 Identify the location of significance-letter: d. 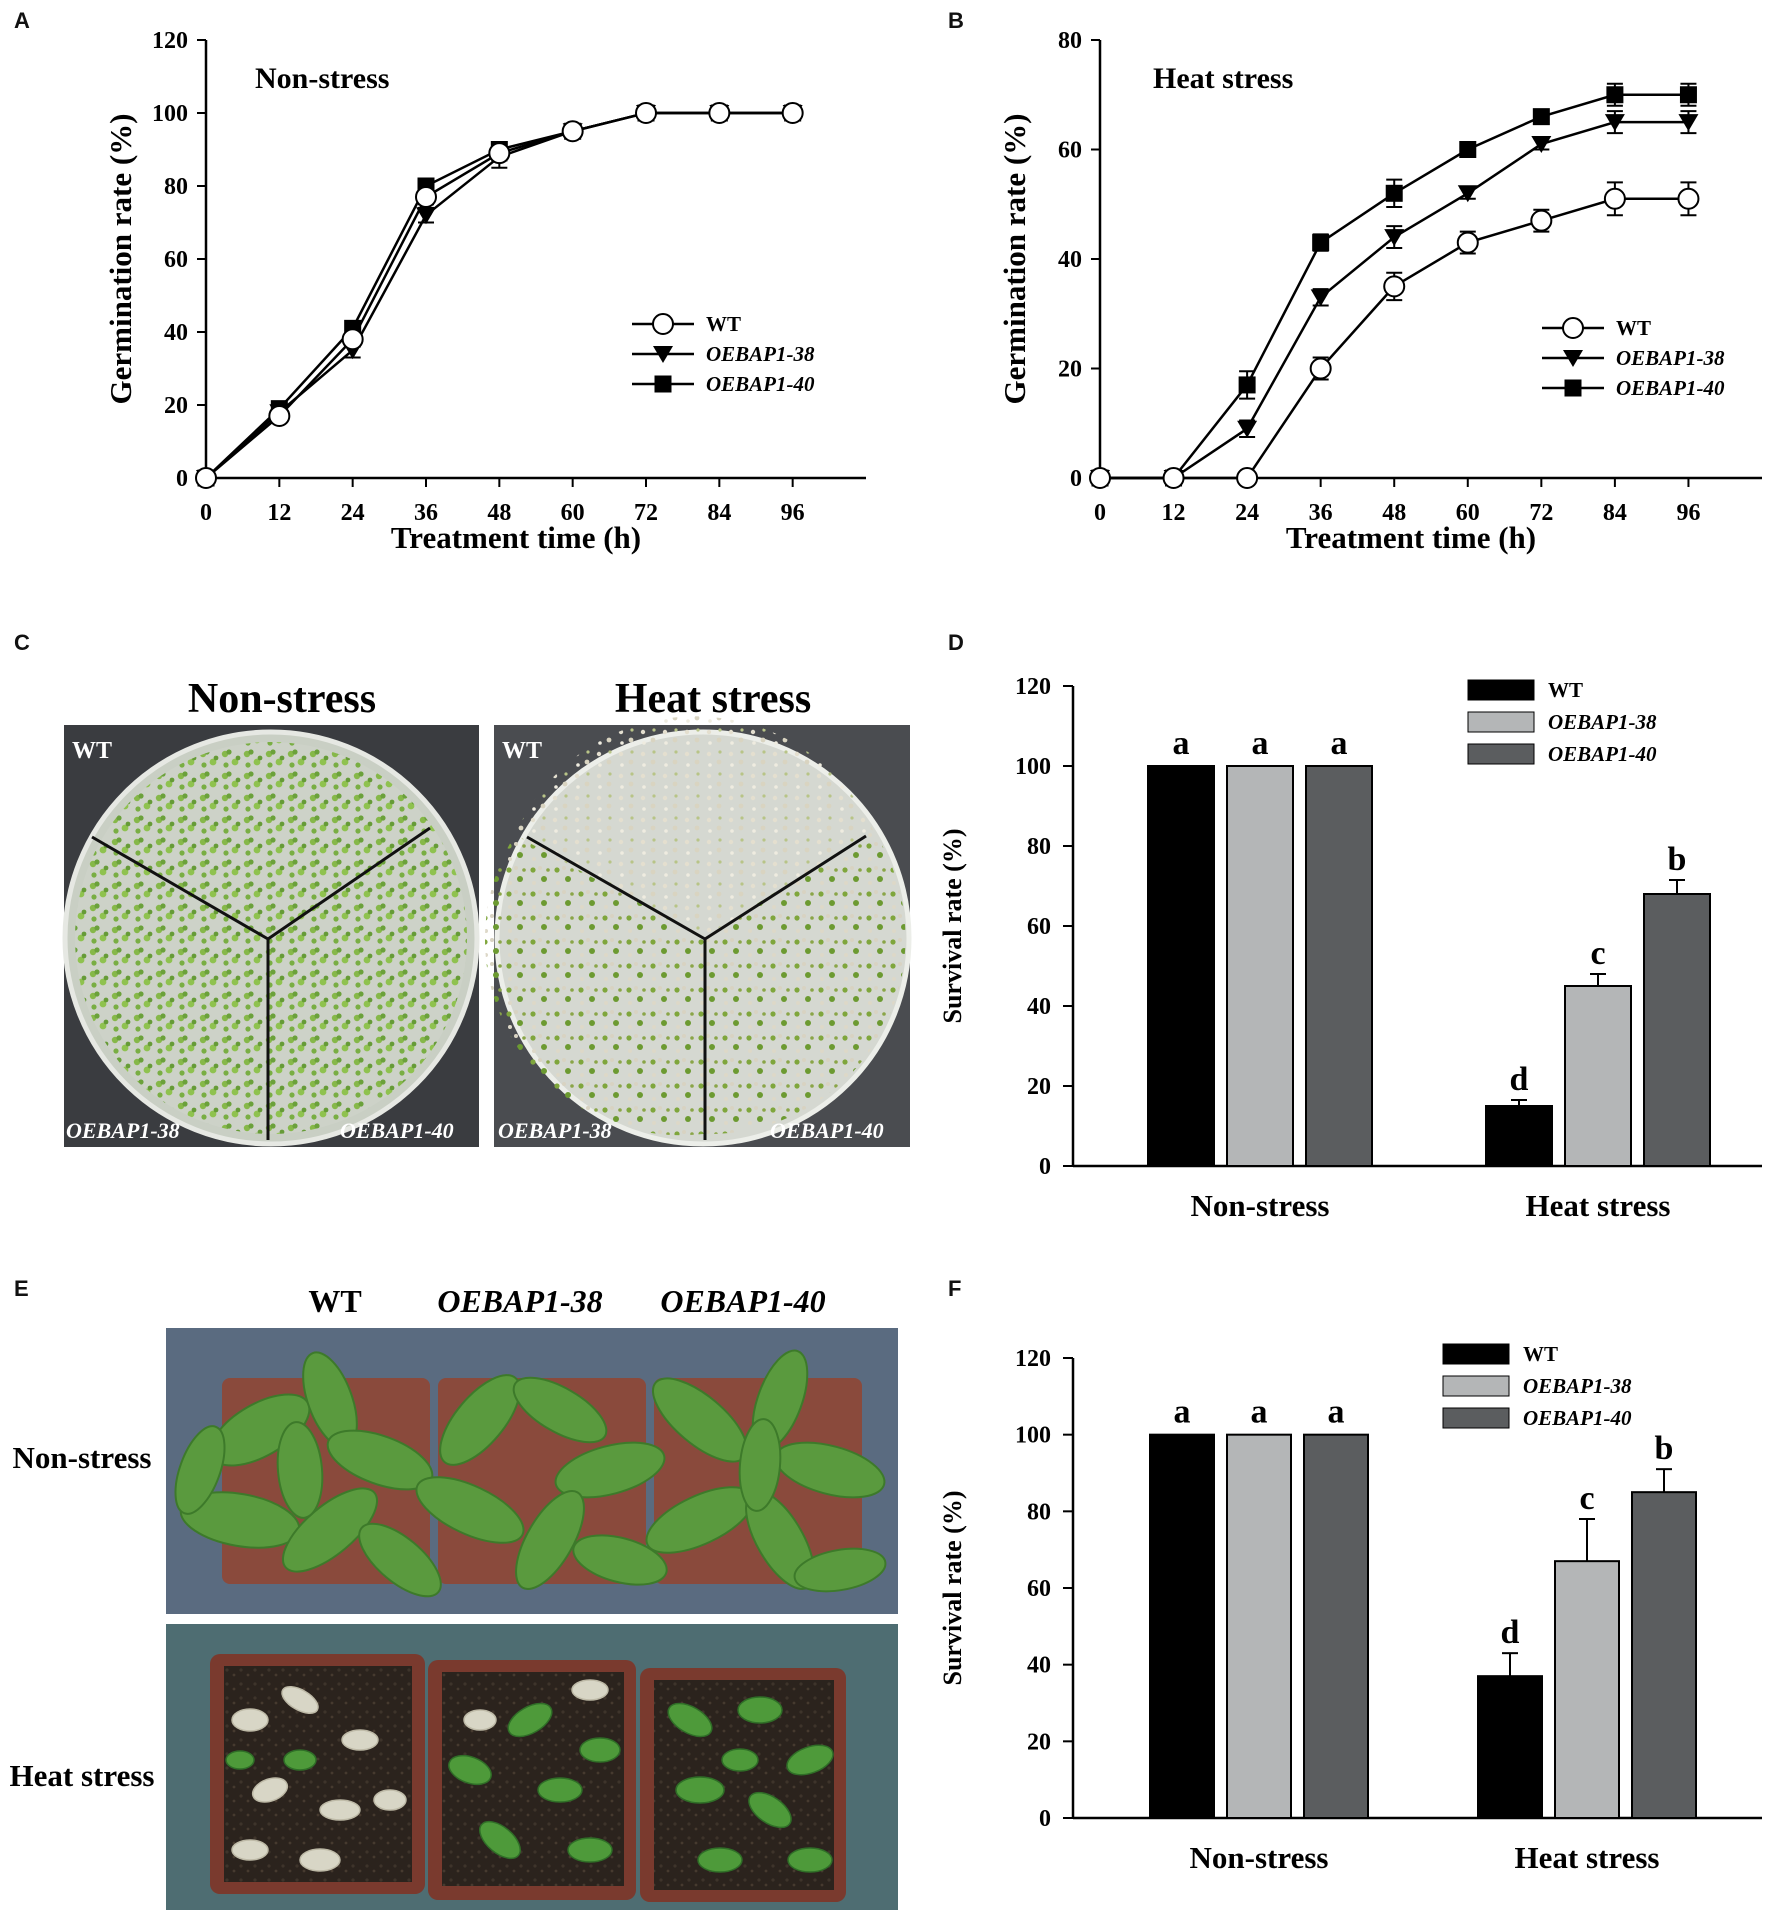
(1510, 1632).